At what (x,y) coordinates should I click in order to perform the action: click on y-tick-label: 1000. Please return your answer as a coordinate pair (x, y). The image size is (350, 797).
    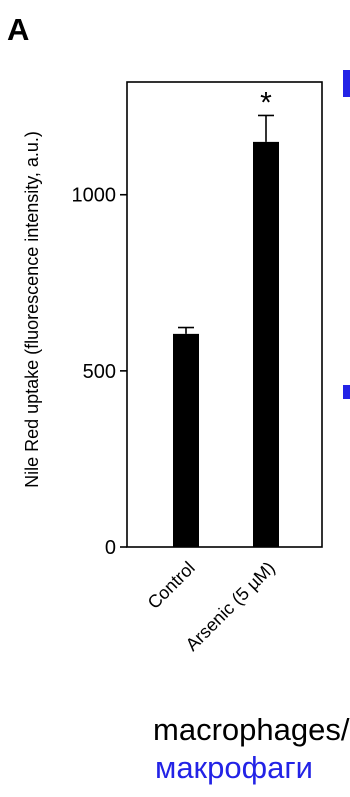
    Looking at the image, I should click on (94, 196).